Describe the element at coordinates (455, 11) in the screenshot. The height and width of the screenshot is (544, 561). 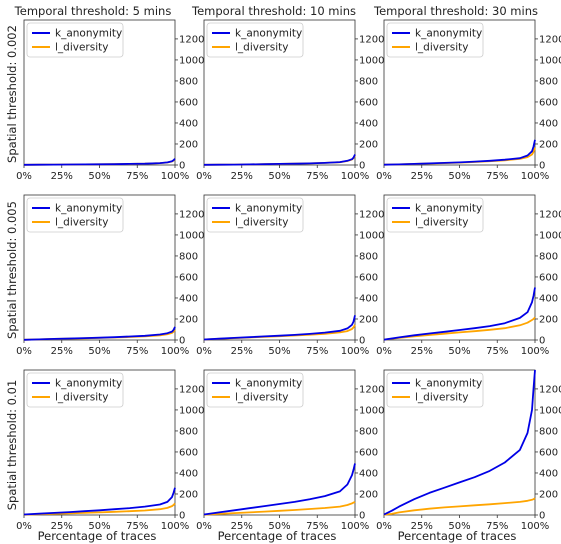
I see `col-title-30min: Temporal threshold: 30 mins` at that location.